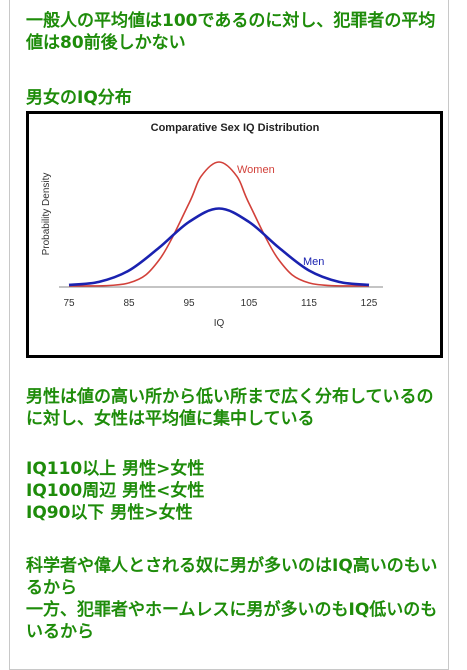  Describe the element at coordinates (235, 128) in the screenshot. I see `chart-title: Comparative Sex IQ Distribution` at that location.